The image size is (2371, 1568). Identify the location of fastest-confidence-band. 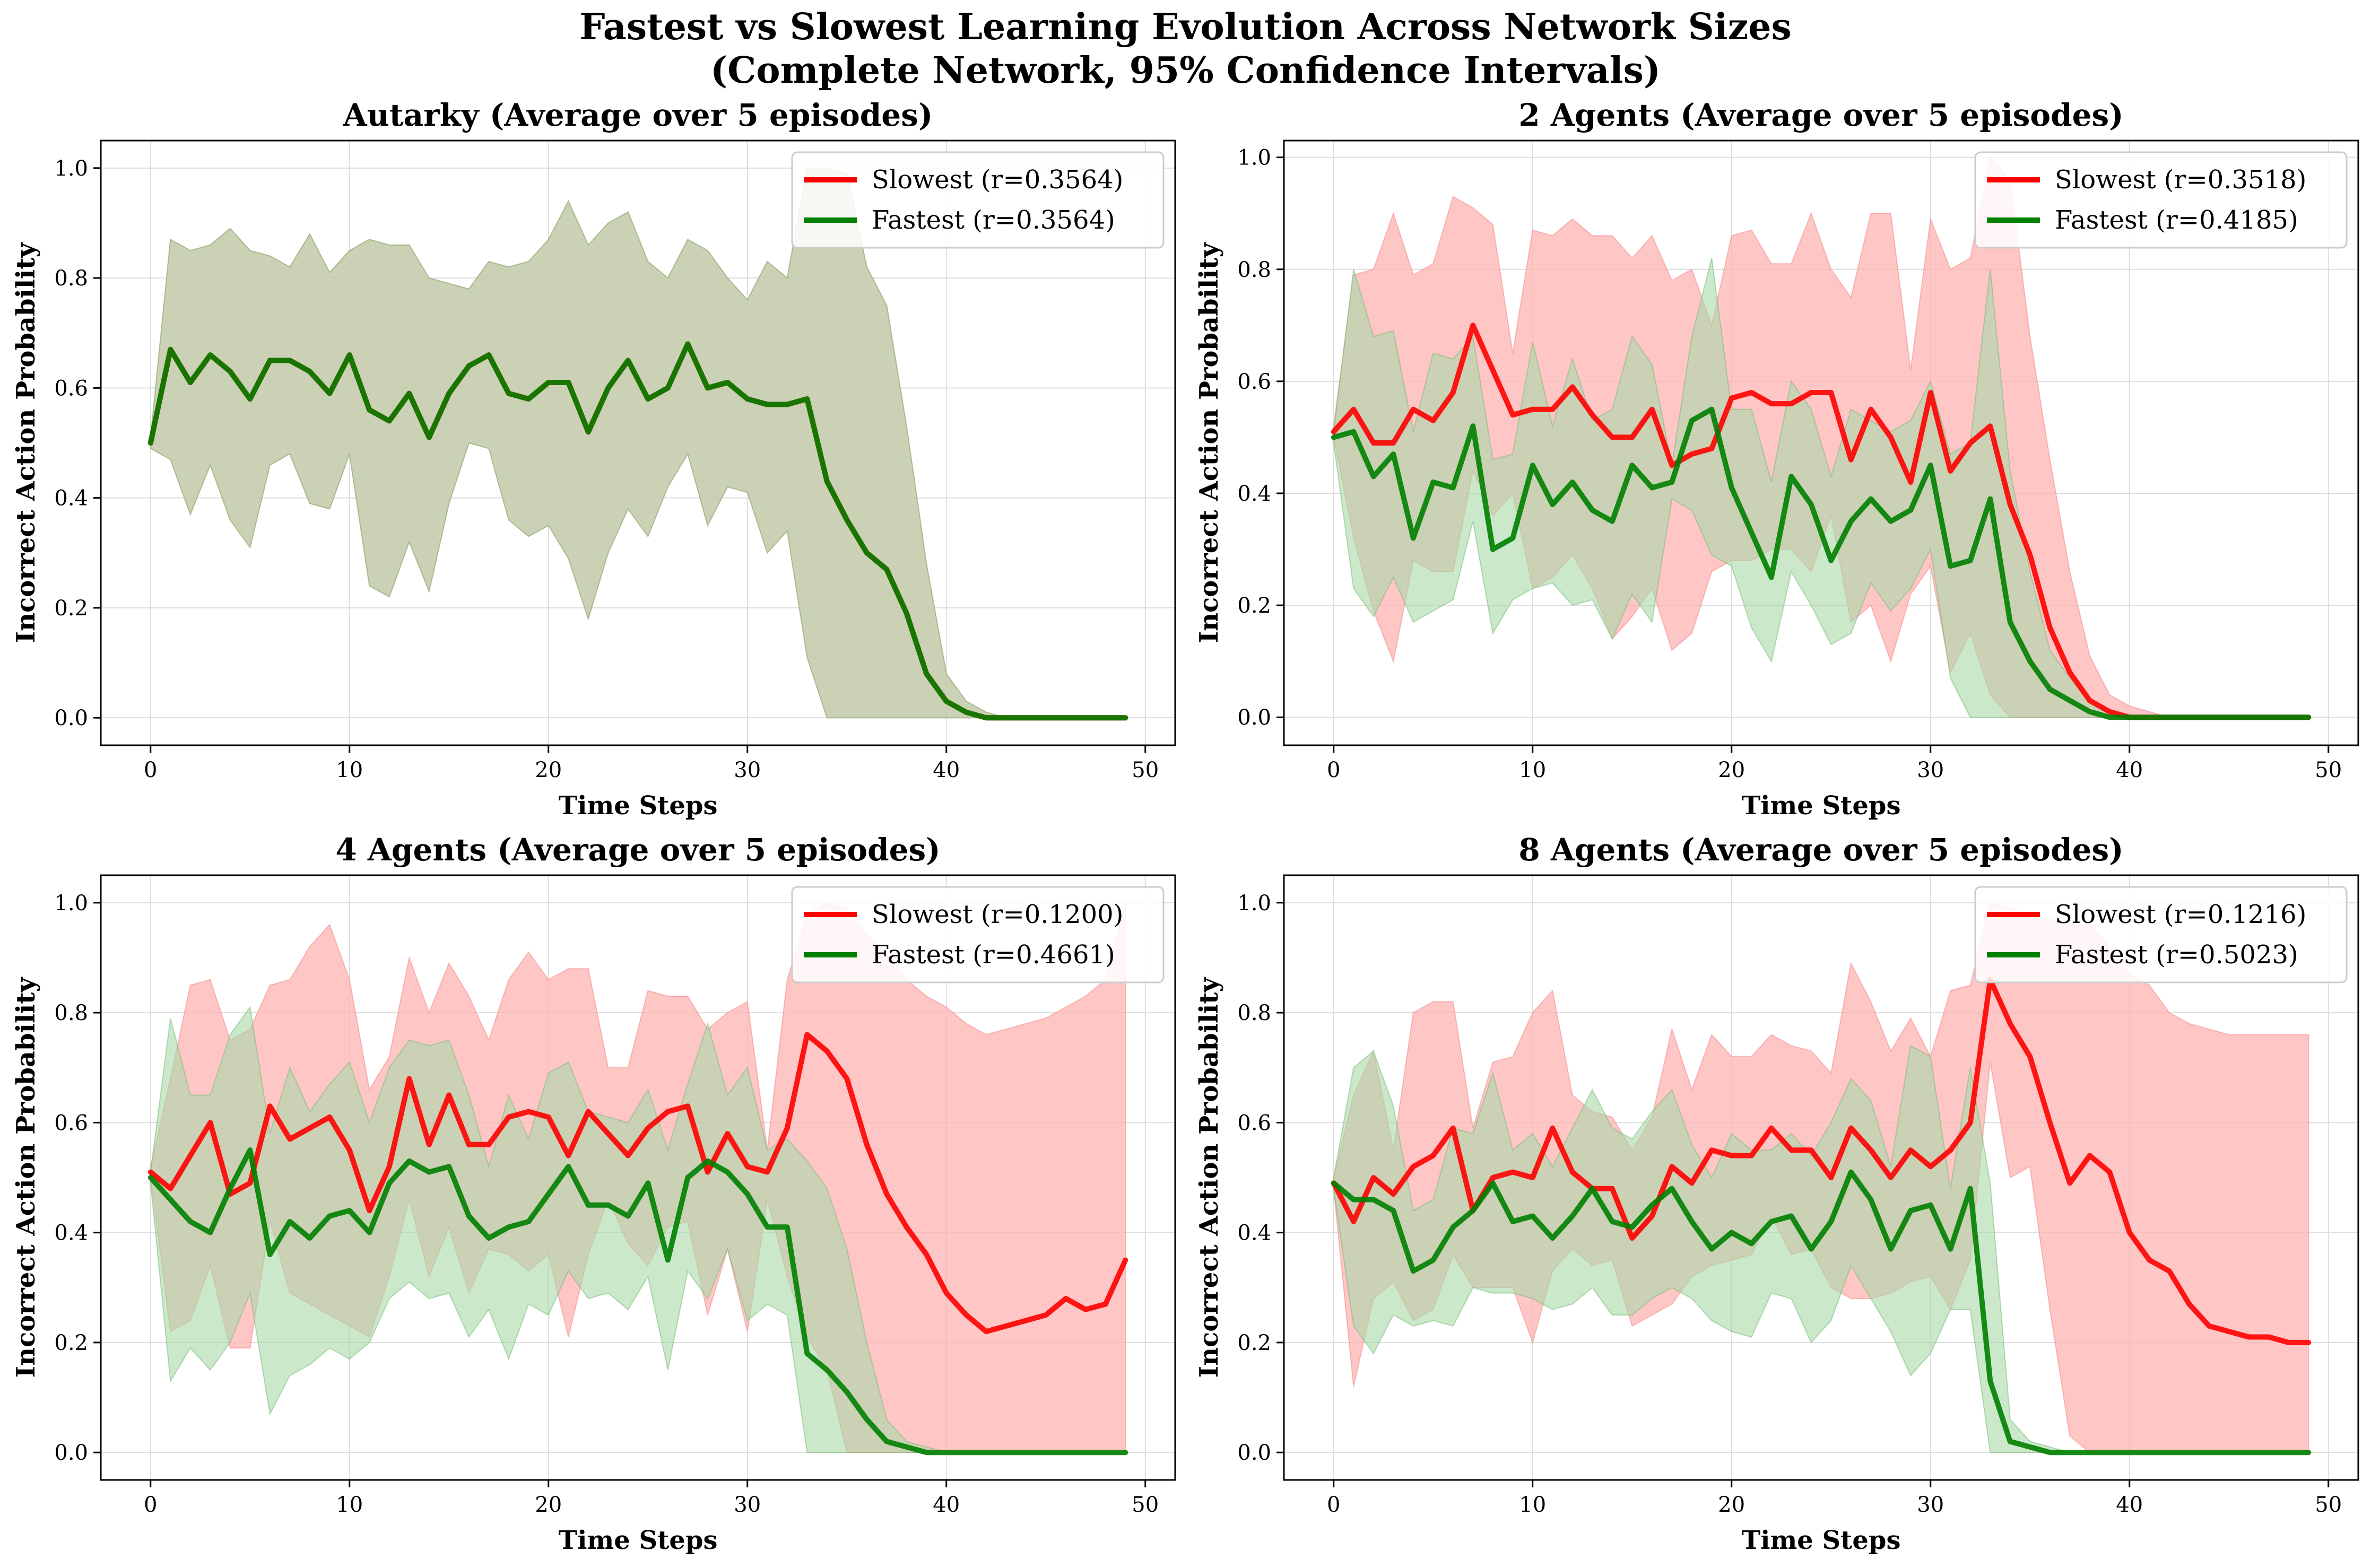
(638, 443).